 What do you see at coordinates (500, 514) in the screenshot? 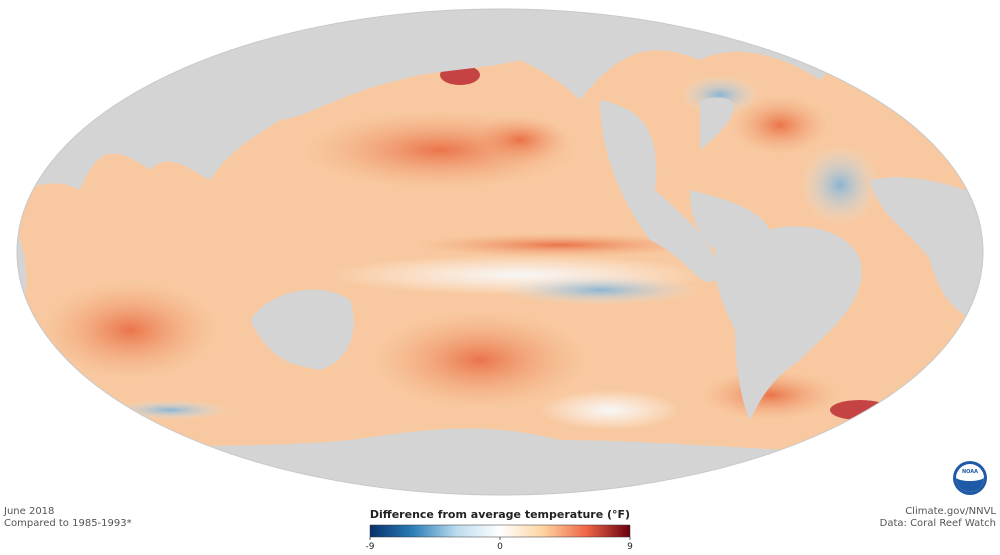
I see `legend-title: Difference from average temperature (°F)` at bounding box center [500, 514].